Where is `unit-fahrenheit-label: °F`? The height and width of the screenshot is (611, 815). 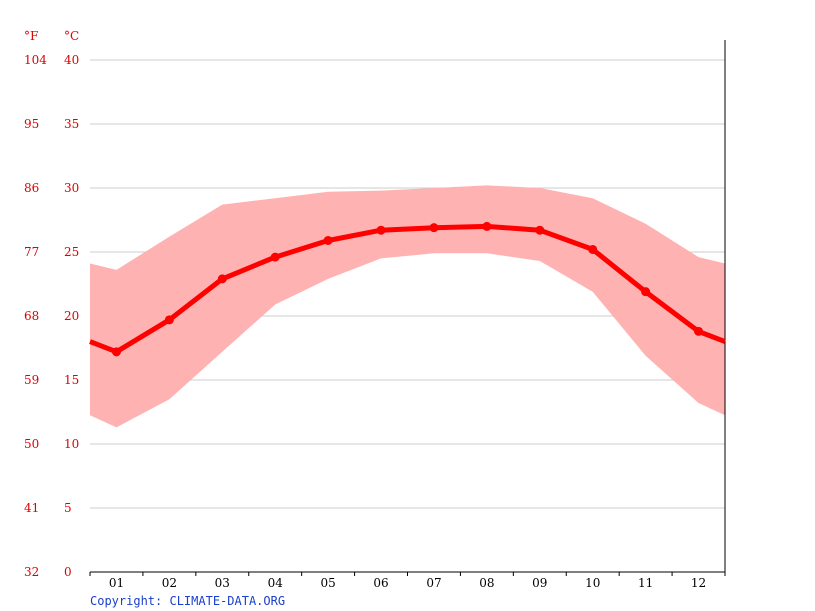 unit-fahrenheit-label: °F is located at coordinates (31, 36).